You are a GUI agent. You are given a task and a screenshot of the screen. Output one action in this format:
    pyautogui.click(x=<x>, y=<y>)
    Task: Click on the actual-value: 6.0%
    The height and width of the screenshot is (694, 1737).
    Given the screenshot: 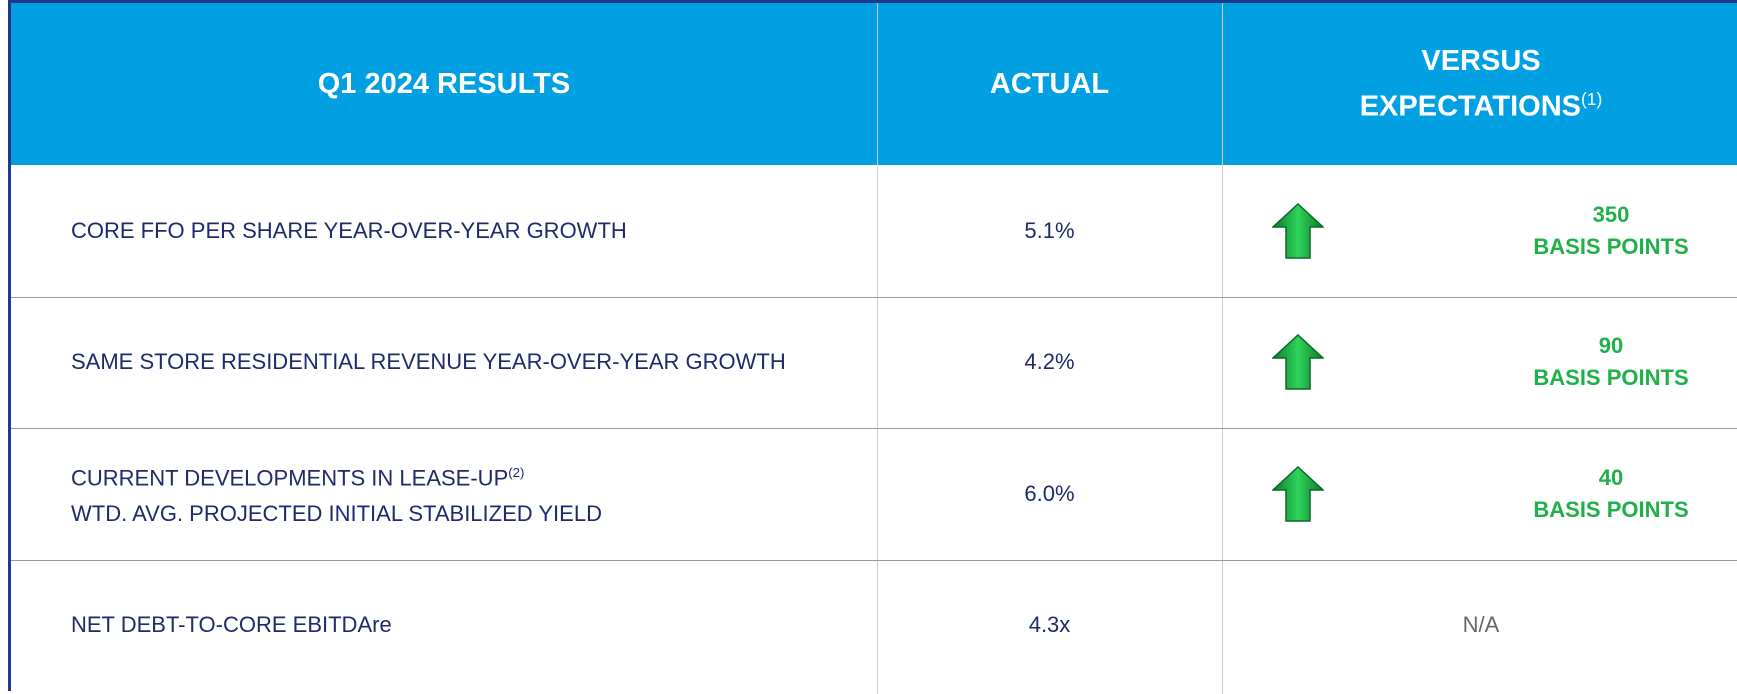 What is the action you would take?
    pyautogui.click(x=1049, y=493)
    